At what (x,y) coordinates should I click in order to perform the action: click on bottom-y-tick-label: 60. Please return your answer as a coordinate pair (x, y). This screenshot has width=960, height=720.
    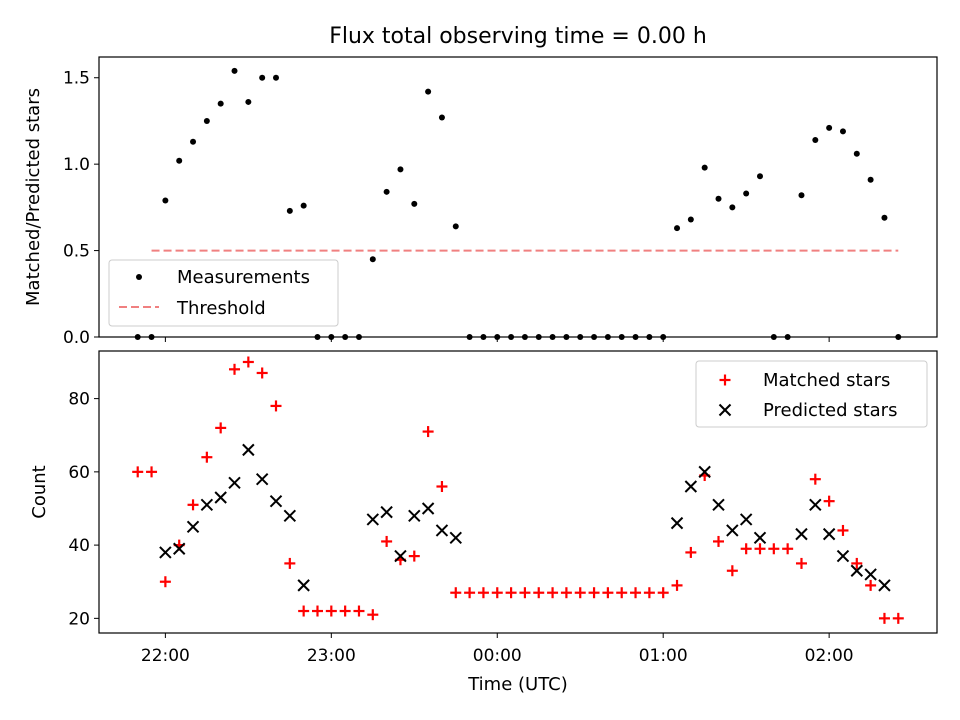
    Looking at the image, I should click on (79, 473).